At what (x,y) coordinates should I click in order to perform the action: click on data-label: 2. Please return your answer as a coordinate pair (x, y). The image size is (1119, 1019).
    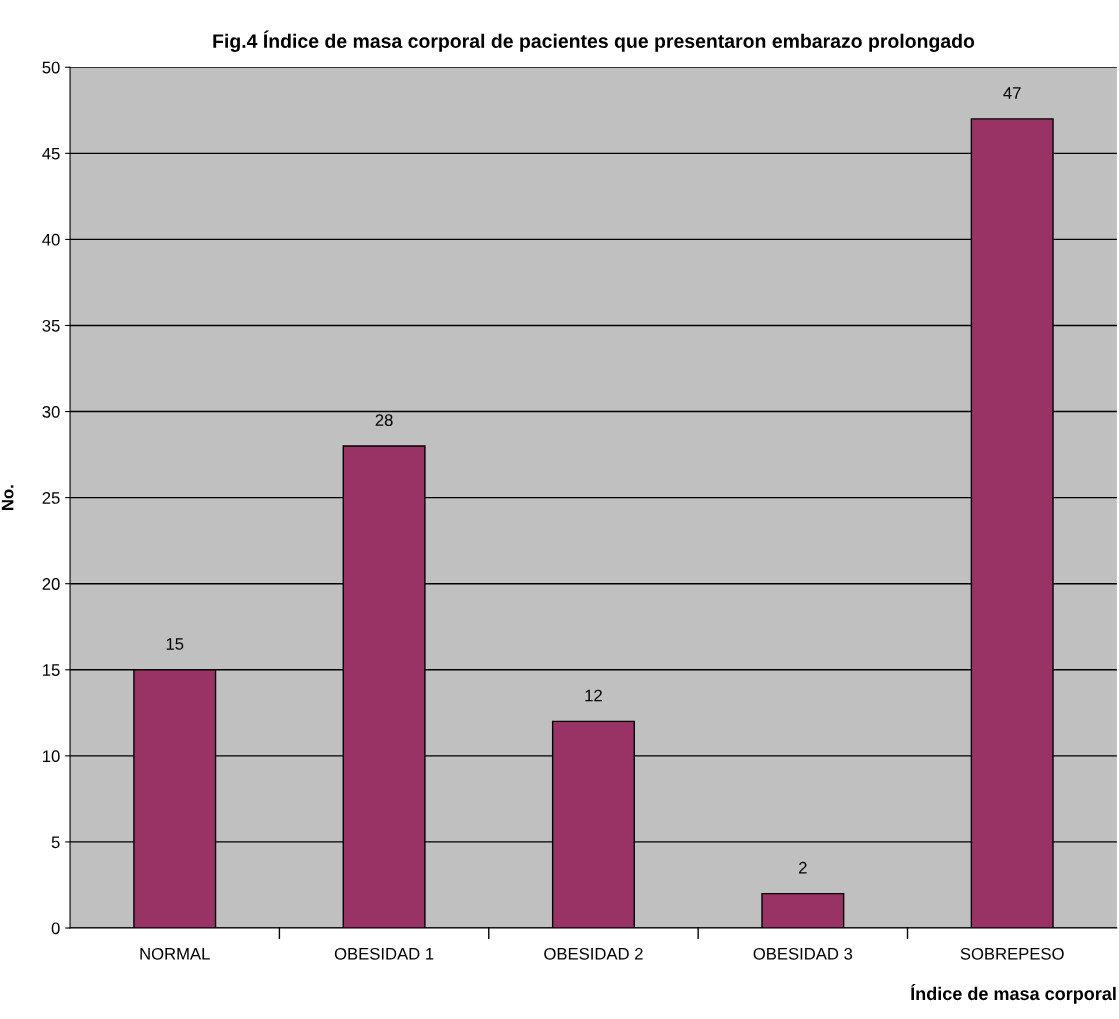
    Looking at the image, I should click on (803, 867).